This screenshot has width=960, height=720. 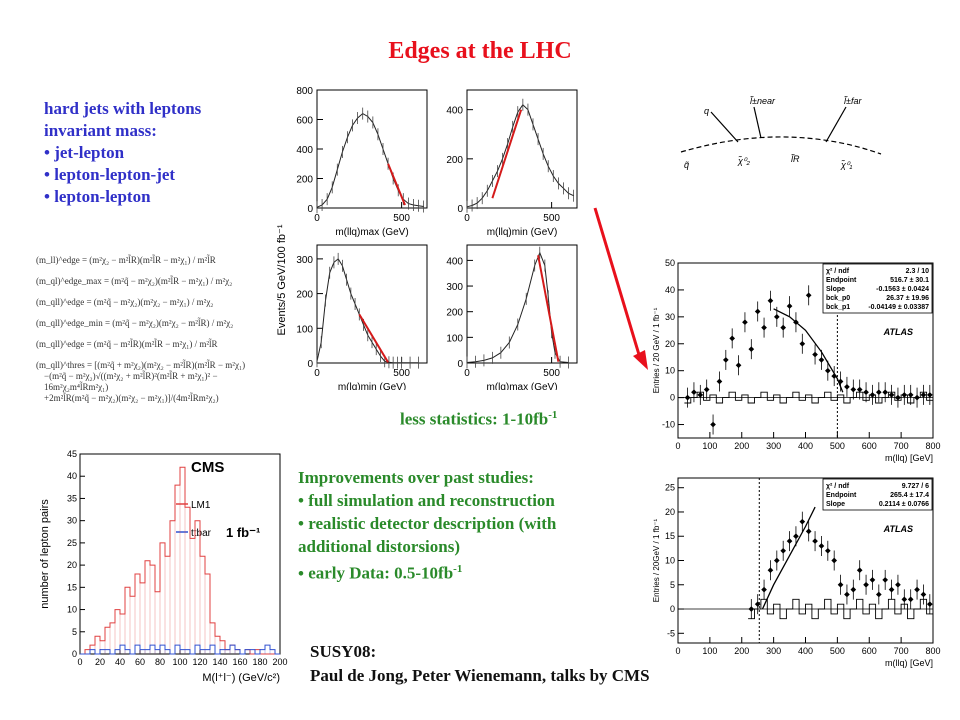 I want to click on y-tick-label: -5, so click(x=671, y=633).